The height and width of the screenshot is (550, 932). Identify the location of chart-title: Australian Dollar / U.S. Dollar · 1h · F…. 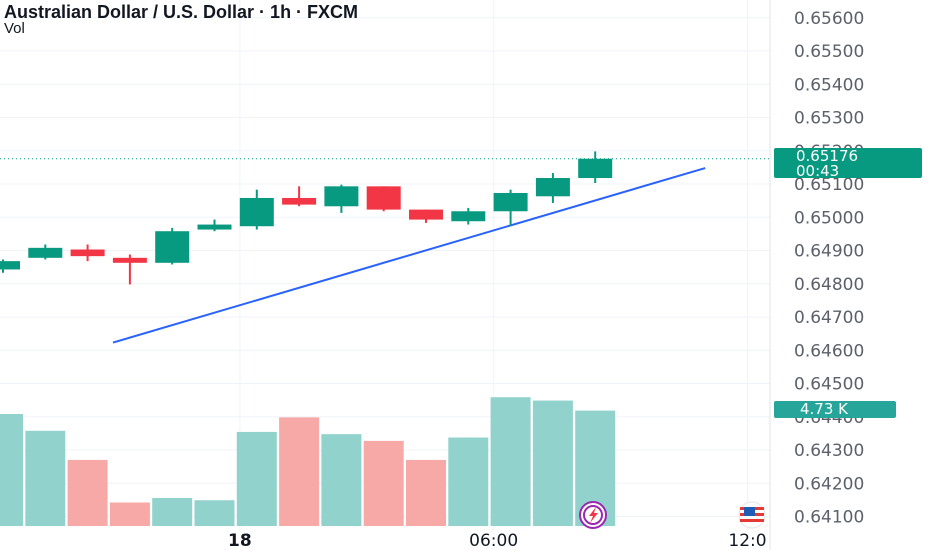
(181, 12).